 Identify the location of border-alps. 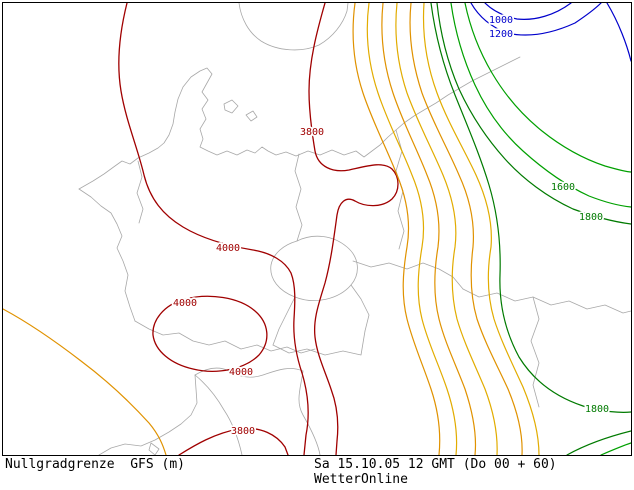
(225, 337).